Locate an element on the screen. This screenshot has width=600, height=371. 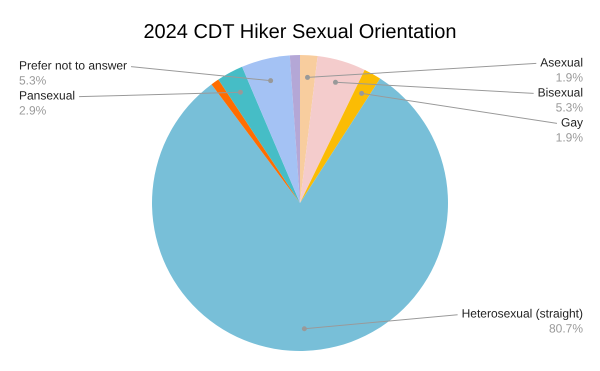
slice-label: Asexual is located at coordinates (561, 62).